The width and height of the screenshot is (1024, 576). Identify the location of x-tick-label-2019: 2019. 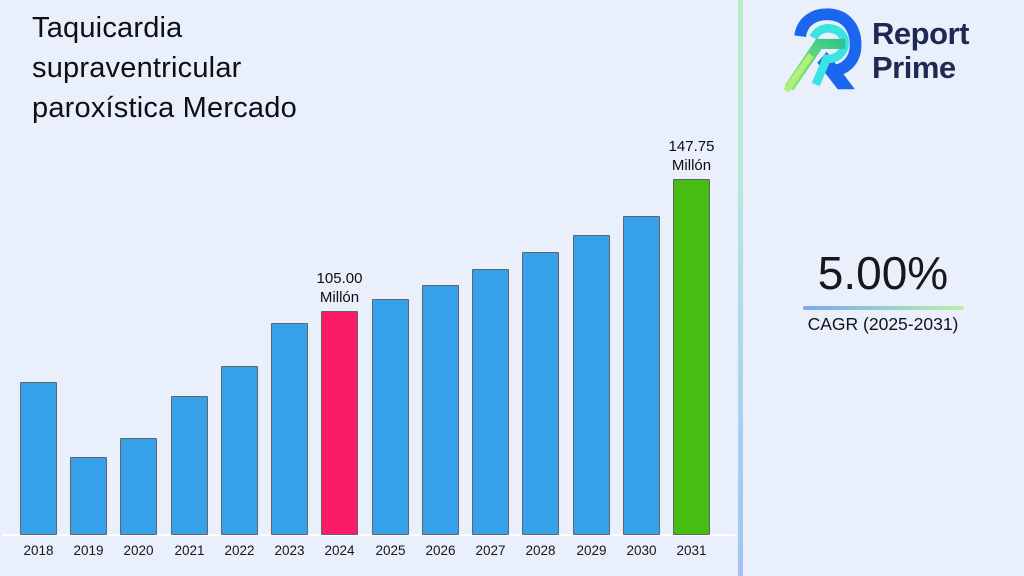
(88, 550).